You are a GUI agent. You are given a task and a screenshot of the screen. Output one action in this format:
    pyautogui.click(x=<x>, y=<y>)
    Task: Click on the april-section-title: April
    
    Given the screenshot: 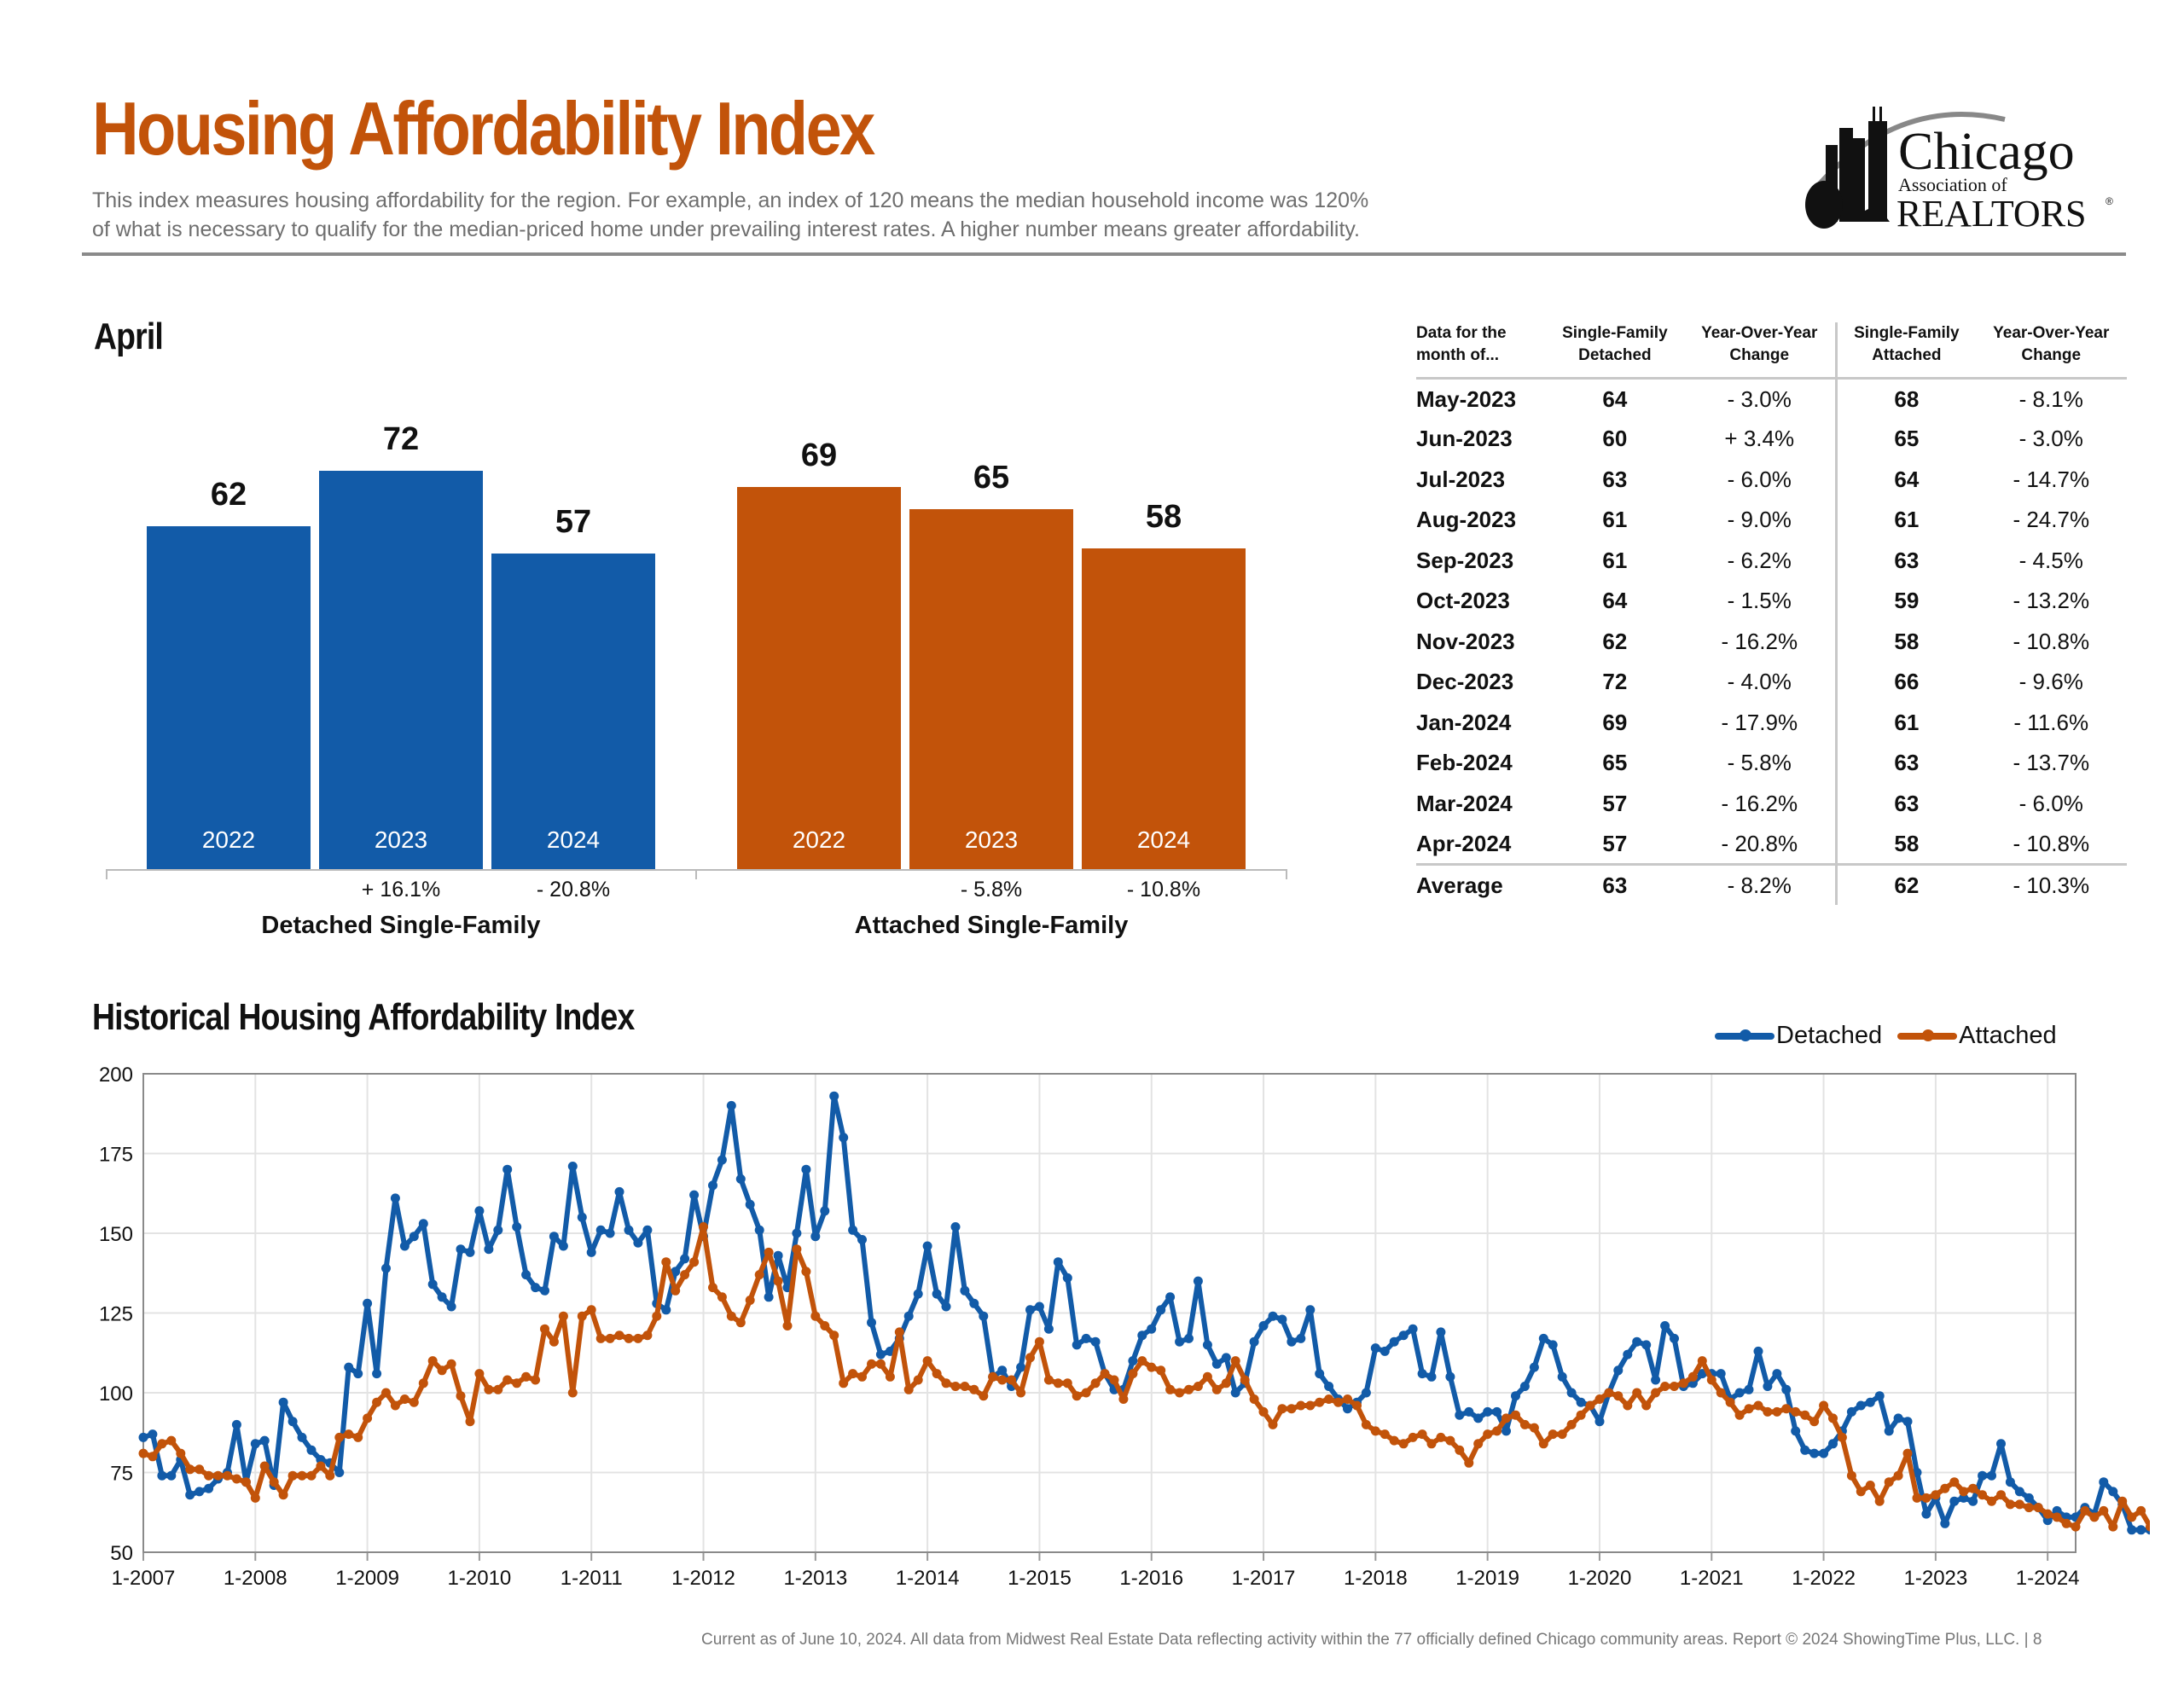 What is the action you would take?
    pyautogui.click(x=129, y=336)
    